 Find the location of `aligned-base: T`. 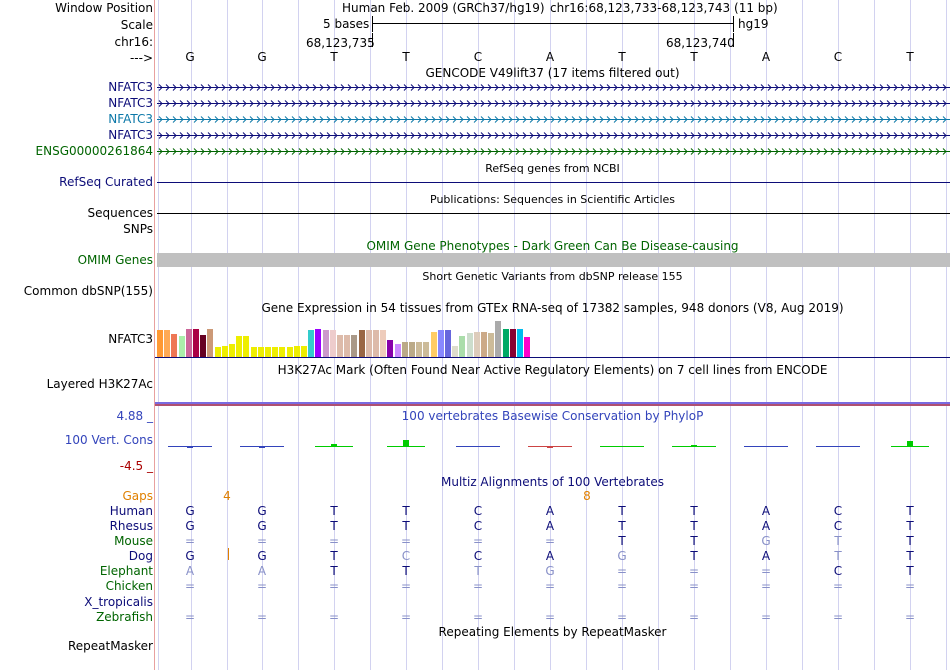

aligned-base: T is located at coordinates (622, 541).